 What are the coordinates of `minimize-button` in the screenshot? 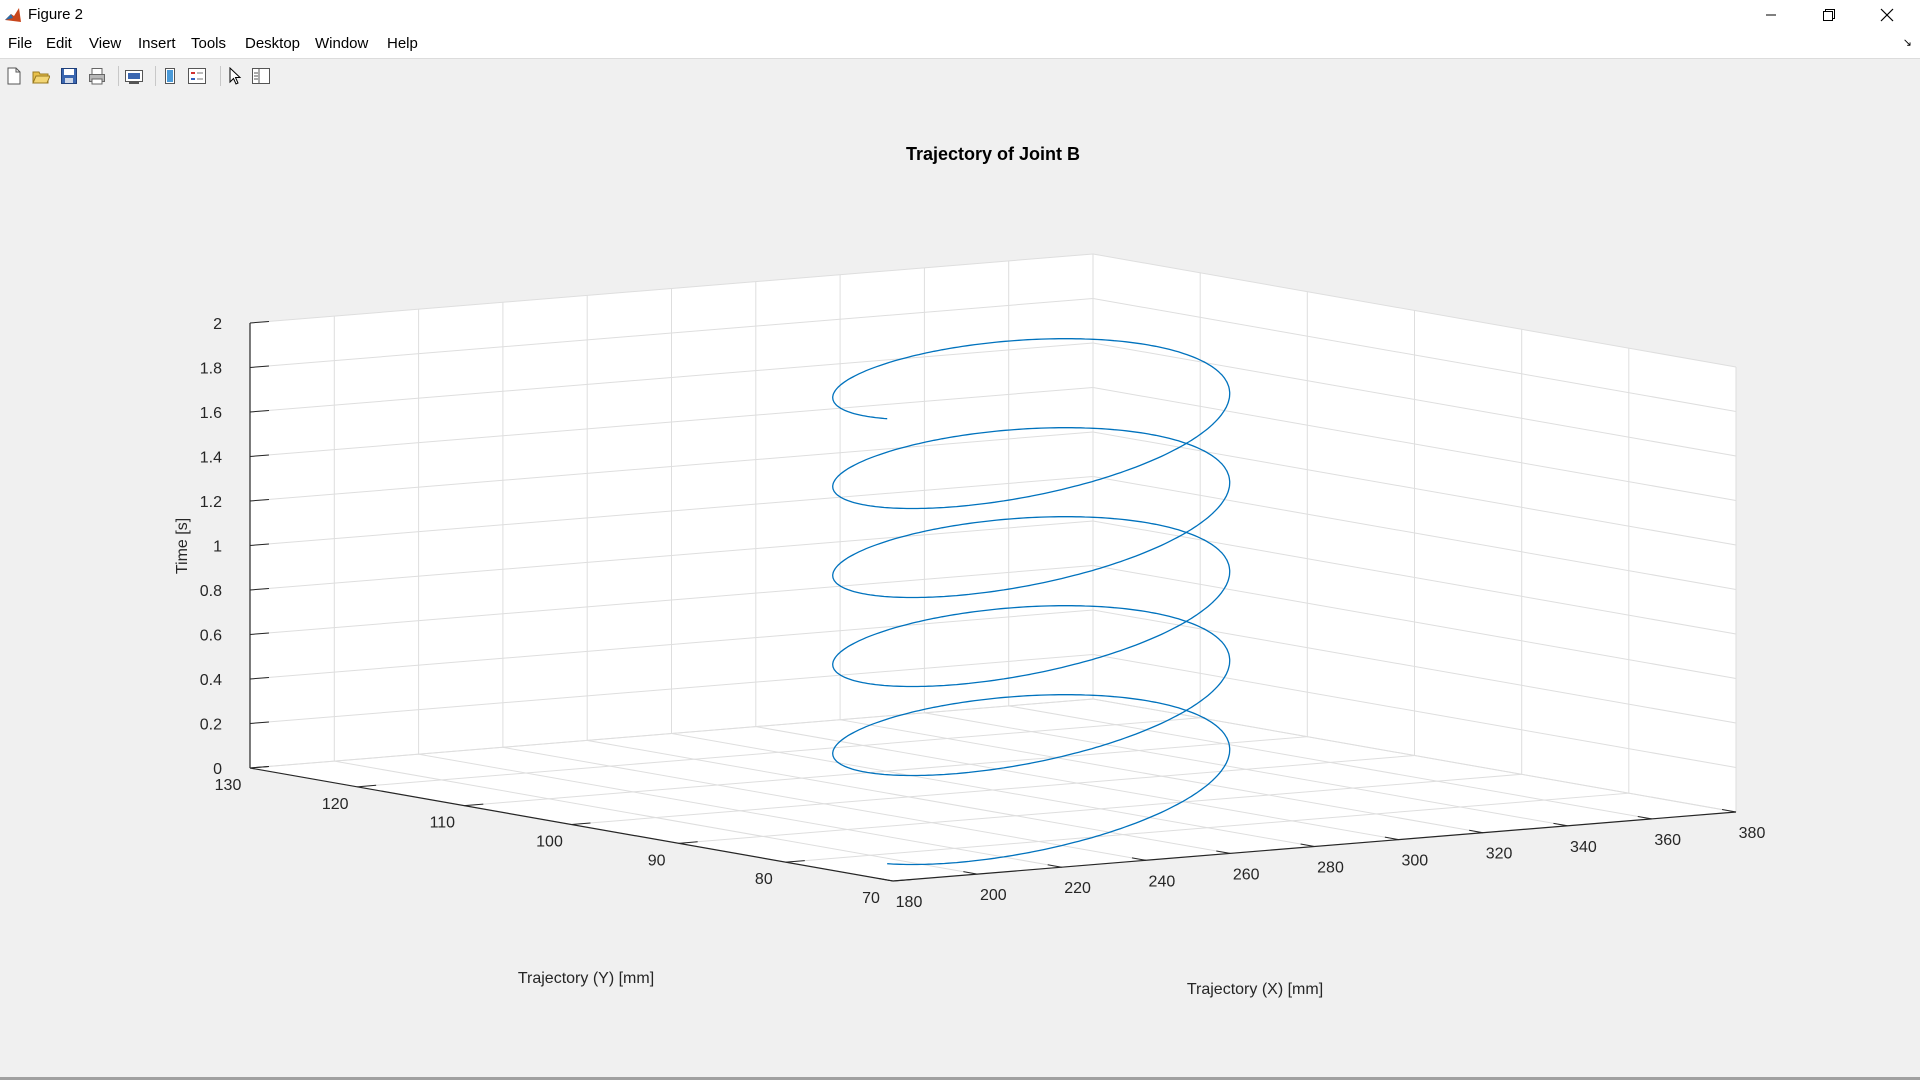 It's located at (1771, 15).